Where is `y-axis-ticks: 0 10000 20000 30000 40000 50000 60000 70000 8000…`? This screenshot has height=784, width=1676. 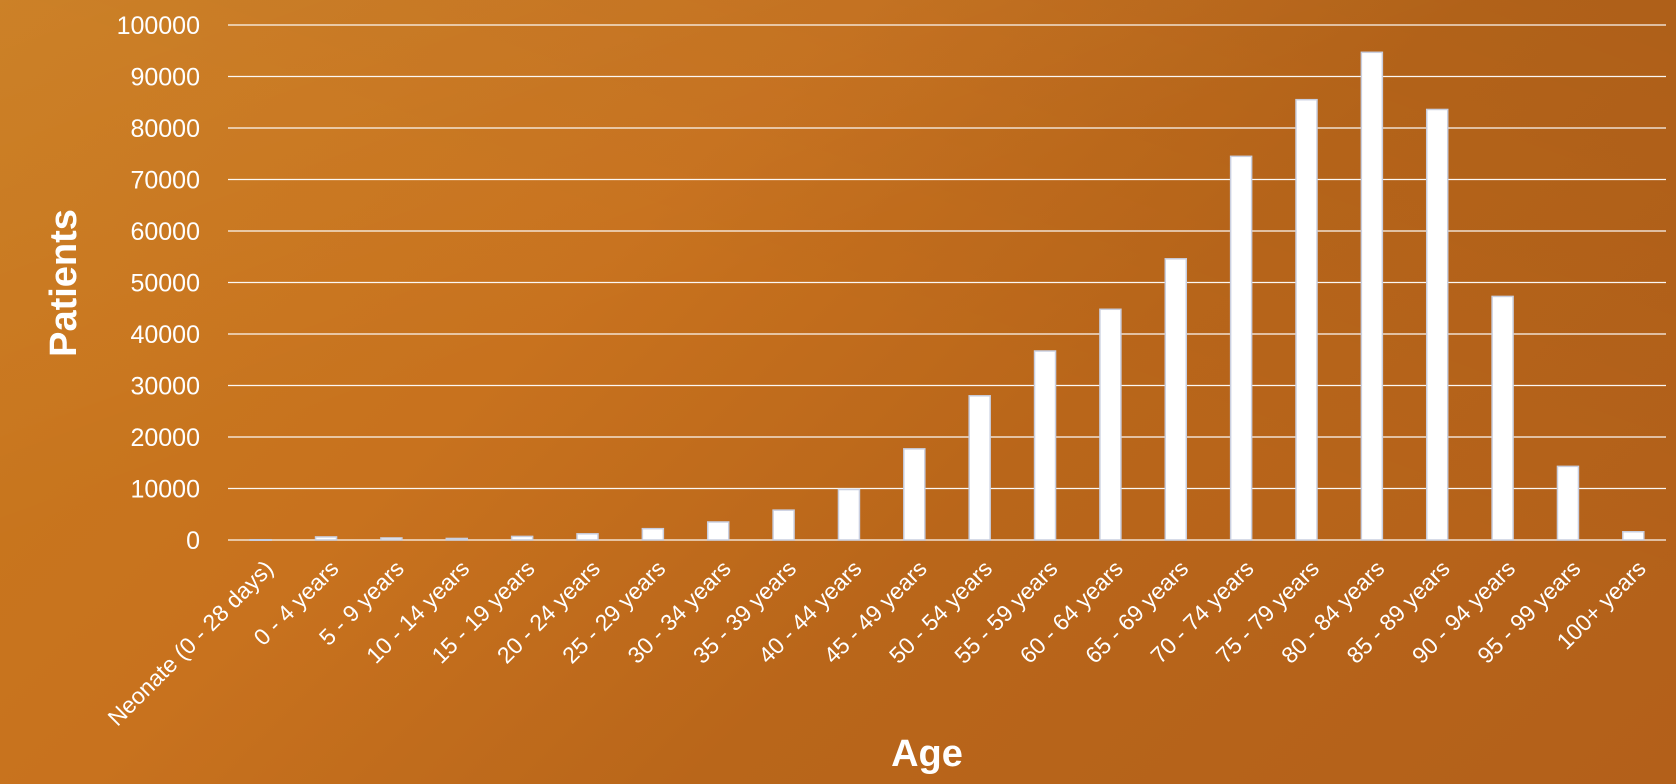 y-axis-ticks: 0 10000 20000 30000 40000 50000 60000 70000 8000… is located at coordinates (158, 283).